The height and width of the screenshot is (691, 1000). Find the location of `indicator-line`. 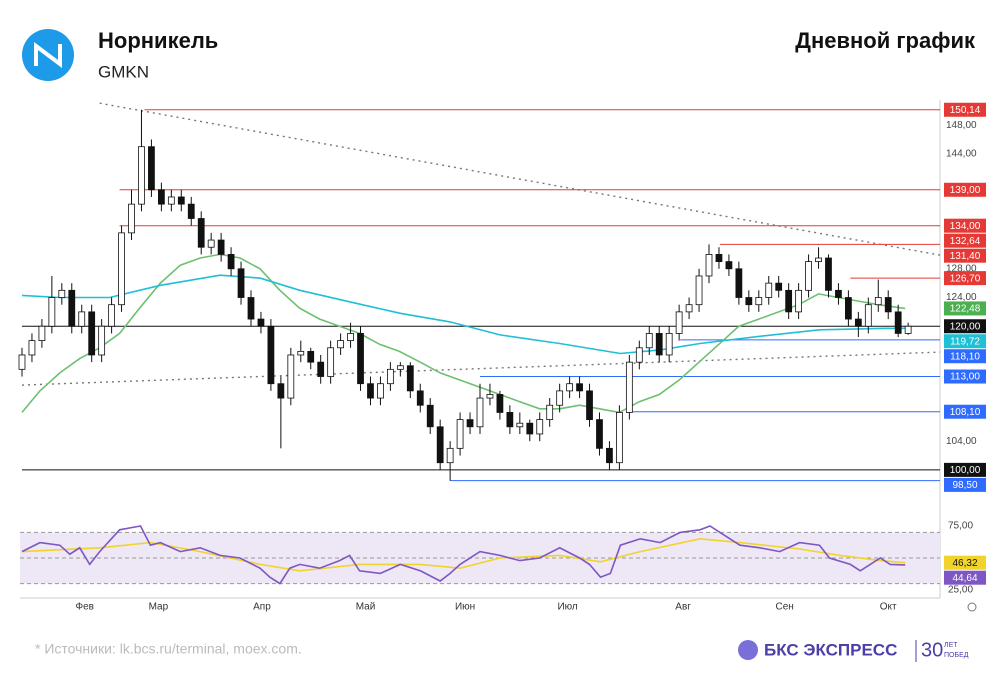

indicator-line is located at coordinates (463, 555).